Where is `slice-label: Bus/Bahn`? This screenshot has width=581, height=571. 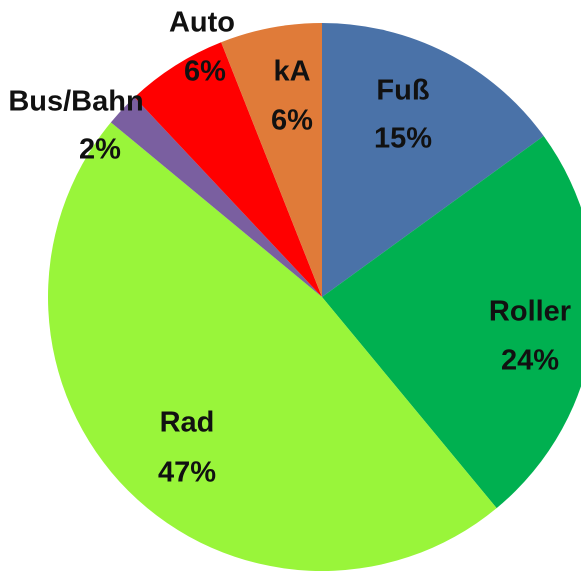 slice-label: Bus/Bahn is located at coordinates (75, 102).